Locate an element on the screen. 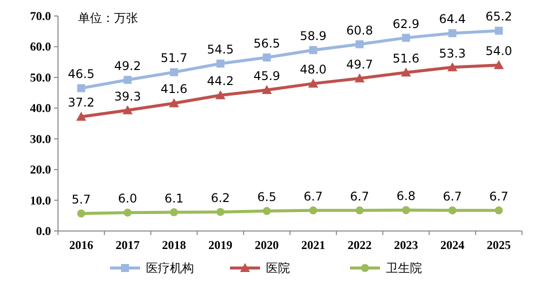 The image size is (534, 286). data-label: 60.8 is located at coordinates (359, 30).